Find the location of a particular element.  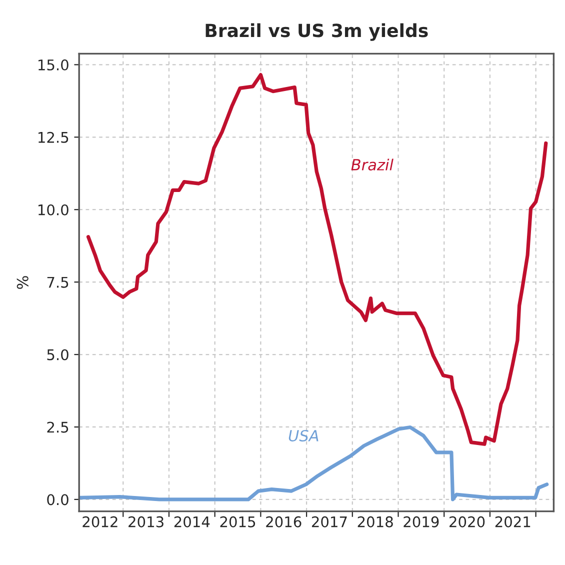

y-tick-label: 7.5 is located at coordinates (57, 282).